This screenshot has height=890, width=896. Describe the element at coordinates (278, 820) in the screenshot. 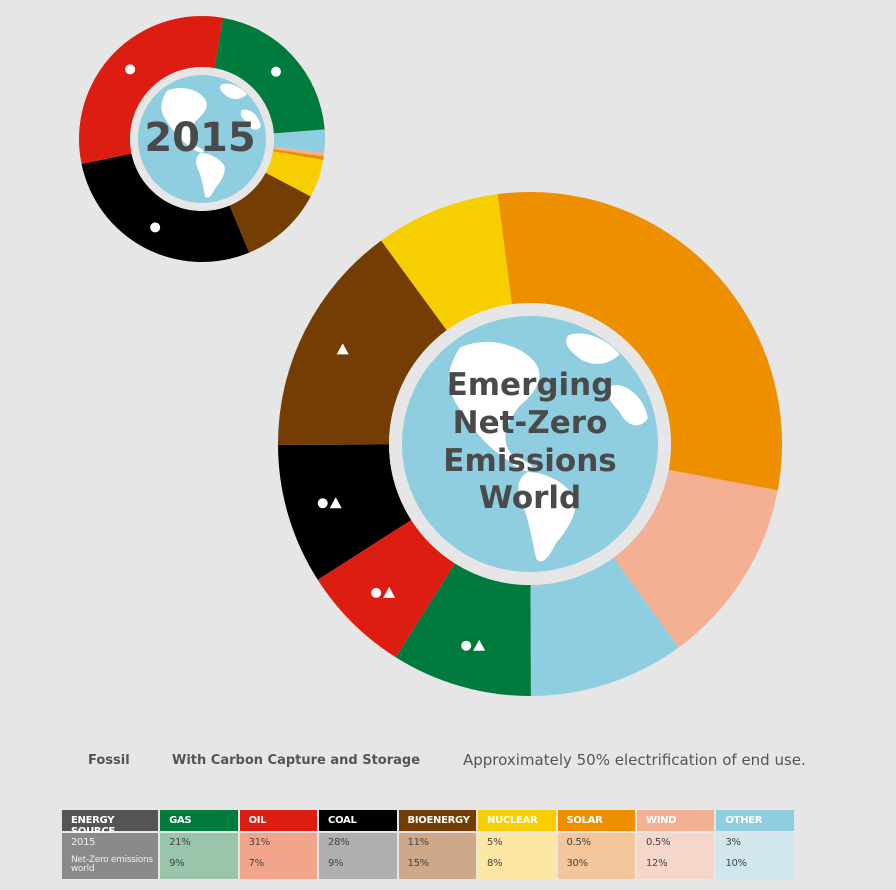

I see `header-oil: OIL` at that location.